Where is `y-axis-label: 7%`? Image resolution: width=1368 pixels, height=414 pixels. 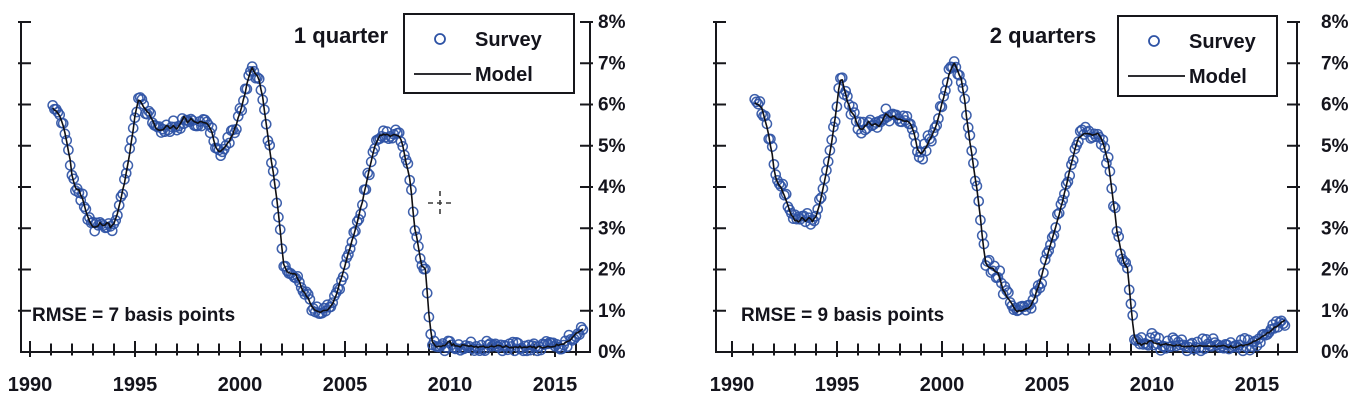 y-axis-label: 7% is located at coordinates (1335, 63).